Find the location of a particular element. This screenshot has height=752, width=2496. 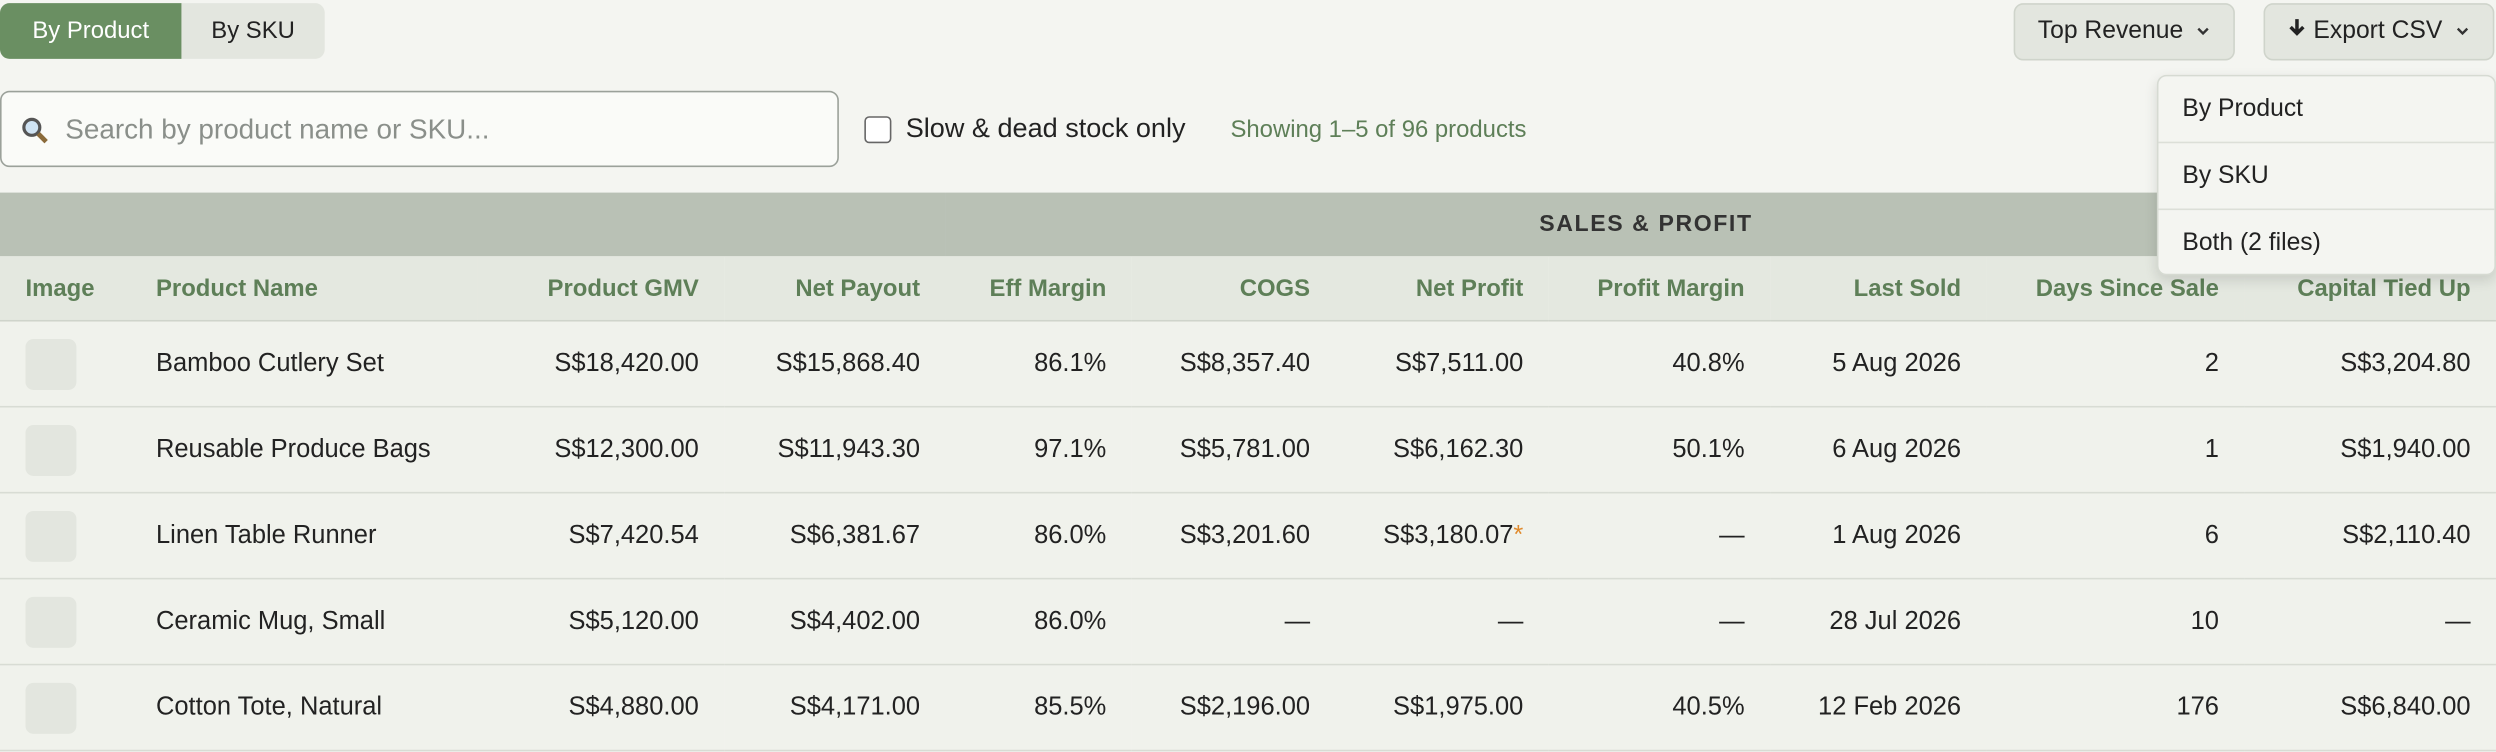

table-cell: S$4,880.00 is located at coordinates (601, 708).